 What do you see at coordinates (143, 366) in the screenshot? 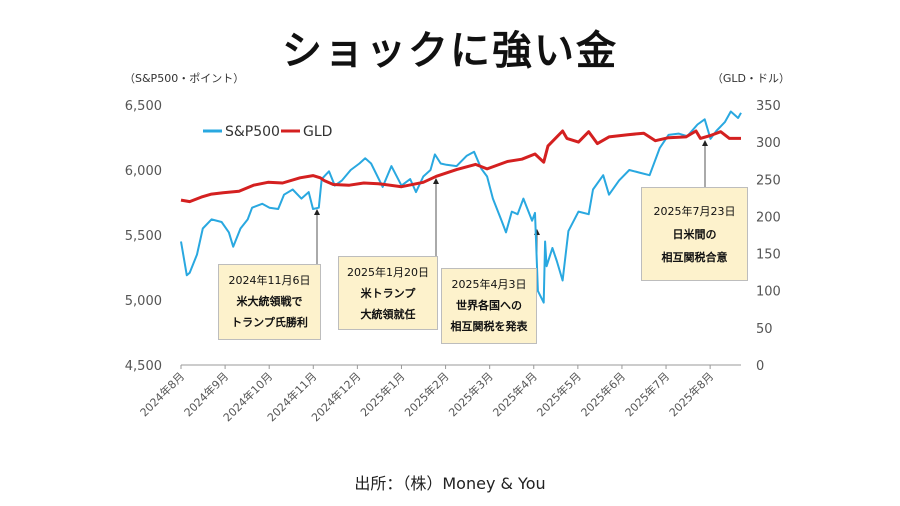
I see `left-y-tick-label: 4,500` at bounding box center [143, 366].